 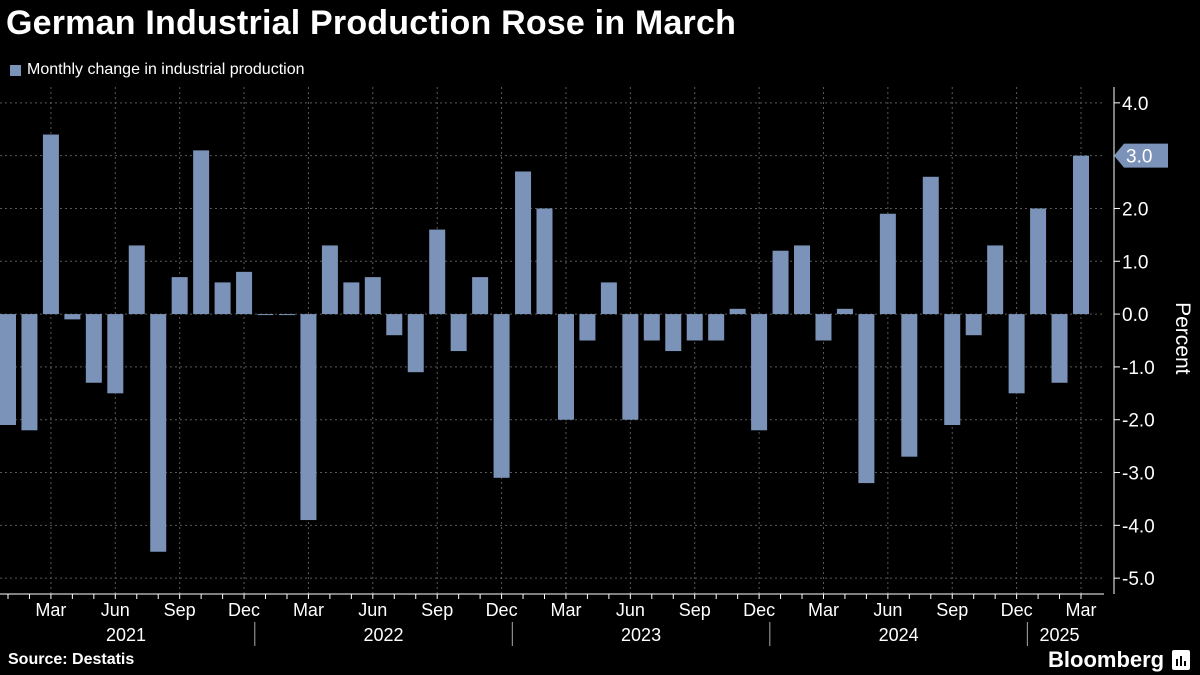 I want to click on y-axis-title: Percent, so click(x=1182, y=338).